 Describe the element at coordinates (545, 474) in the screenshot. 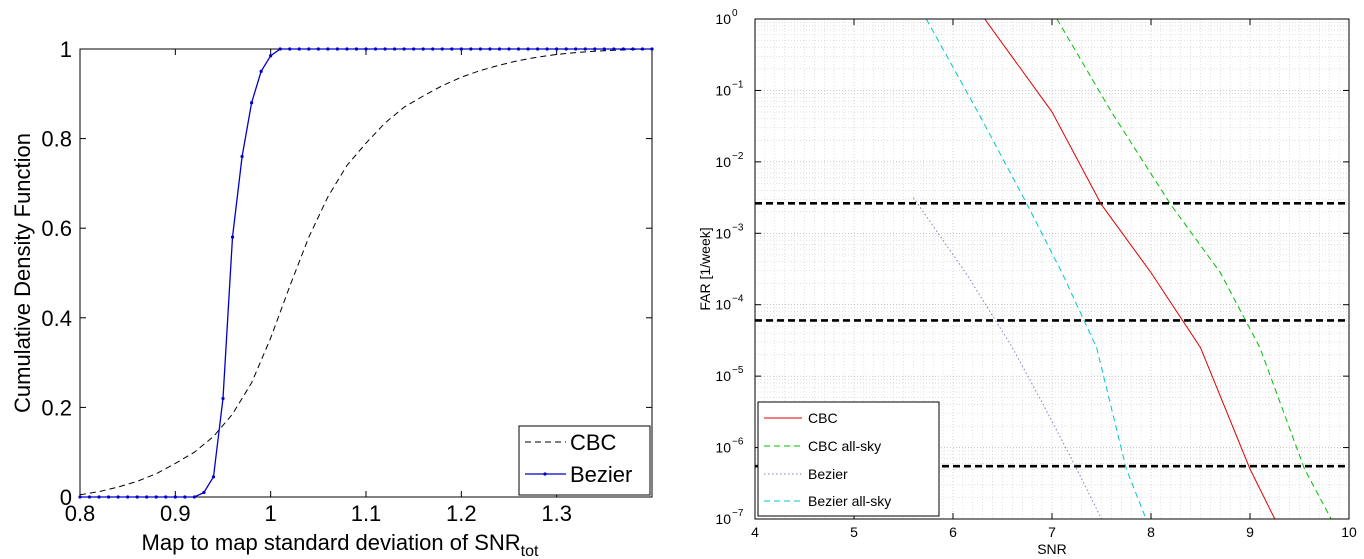

I see `left-legend-marker-bezier` at that location.